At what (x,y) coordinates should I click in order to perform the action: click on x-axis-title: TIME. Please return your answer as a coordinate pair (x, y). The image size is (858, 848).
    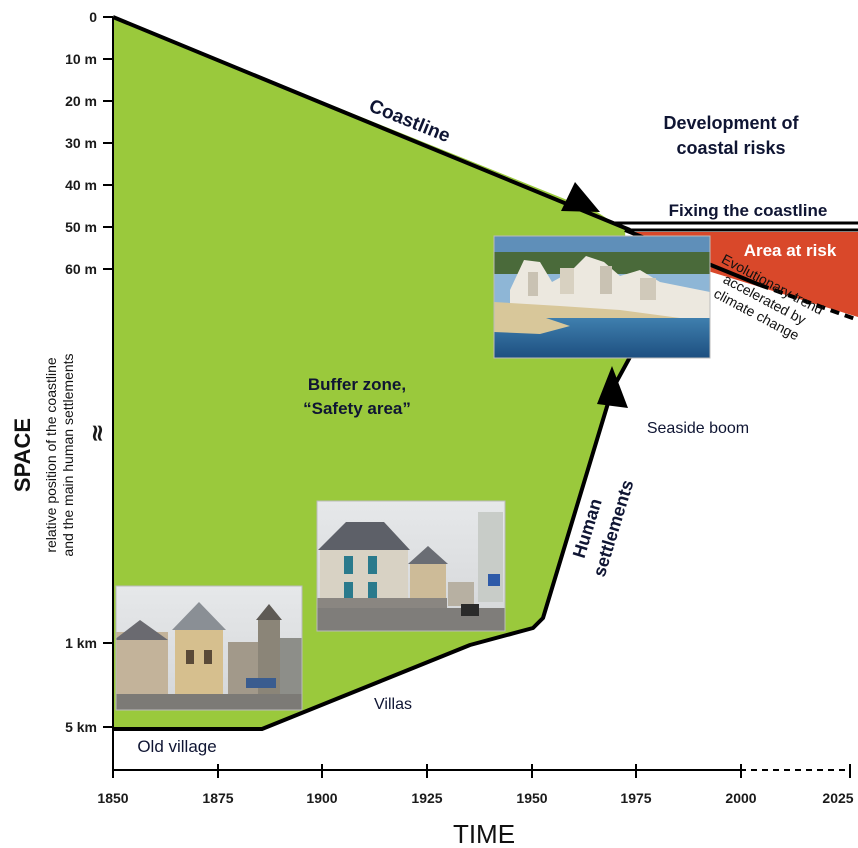
    Looking at the image, I should click on (484, 833).